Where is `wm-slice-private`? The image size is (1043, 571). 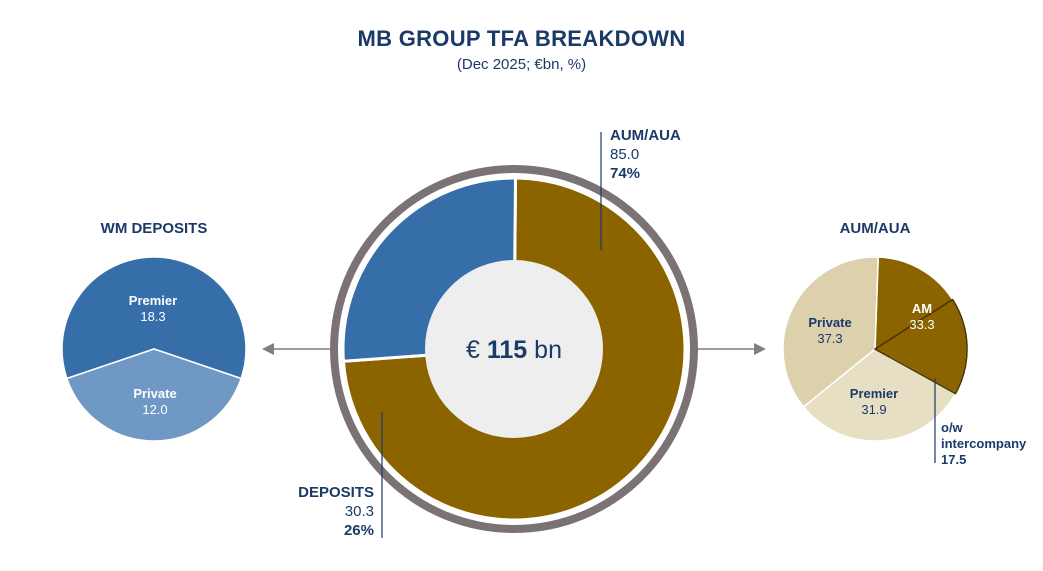
wm-slice-private is located at coordinates (154, 395).